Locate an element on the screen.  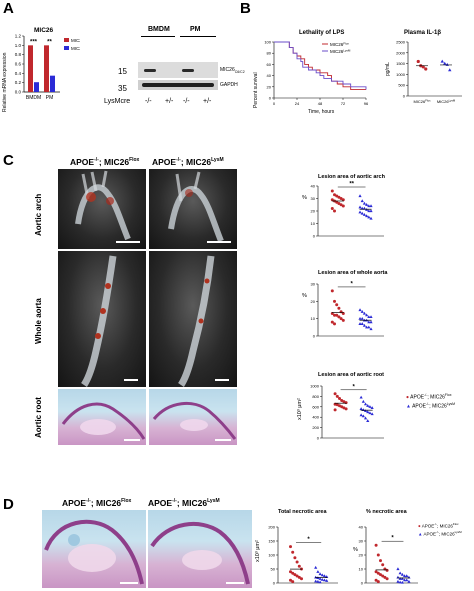
plot-title: Lesion area of whole aorta is located at coordinates (353, 273).